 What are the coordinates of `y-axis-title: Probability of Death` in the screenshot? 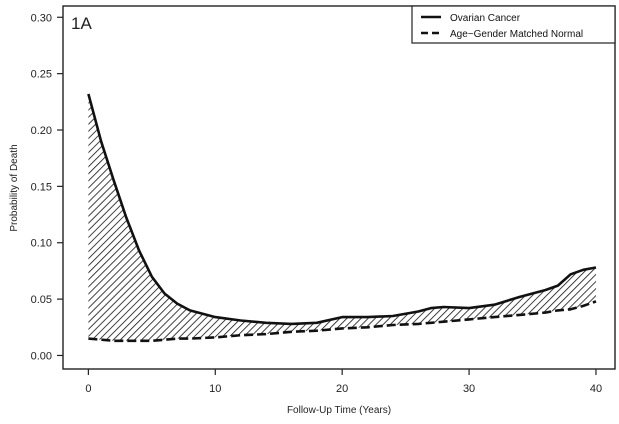 It's located at (14, 187).